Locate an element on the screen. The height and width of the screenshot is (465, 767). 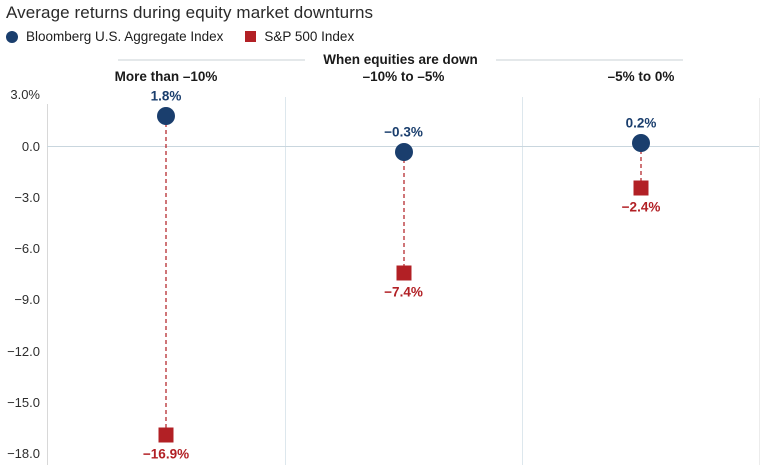
y-tick-label: −6.0 is located at coordinates (27, 249).